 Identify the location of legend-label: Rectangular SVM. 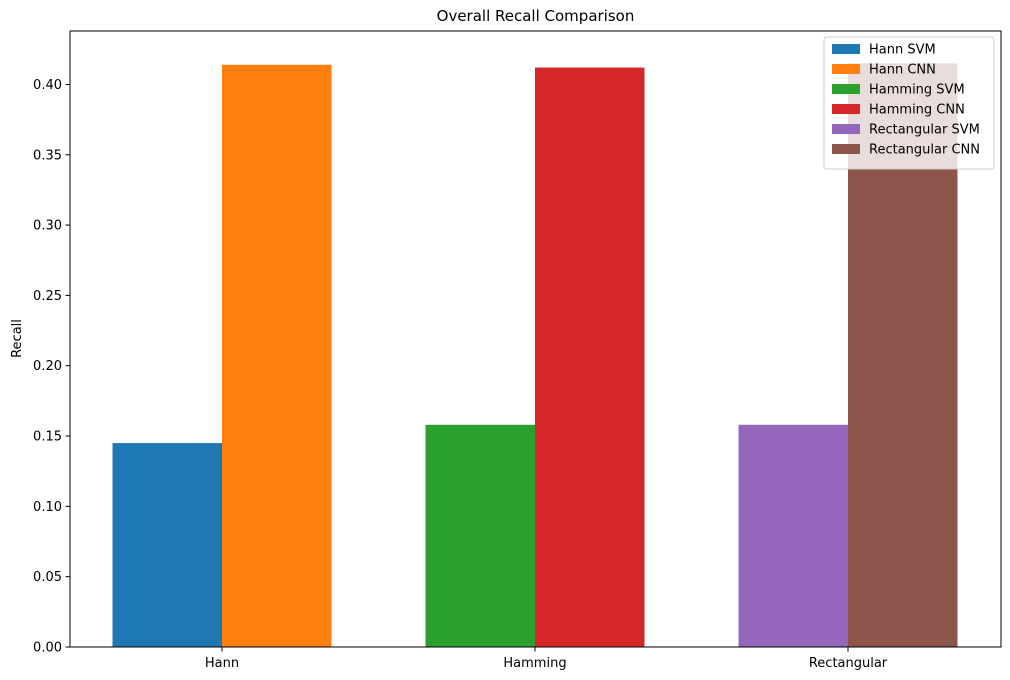
(924, 130).